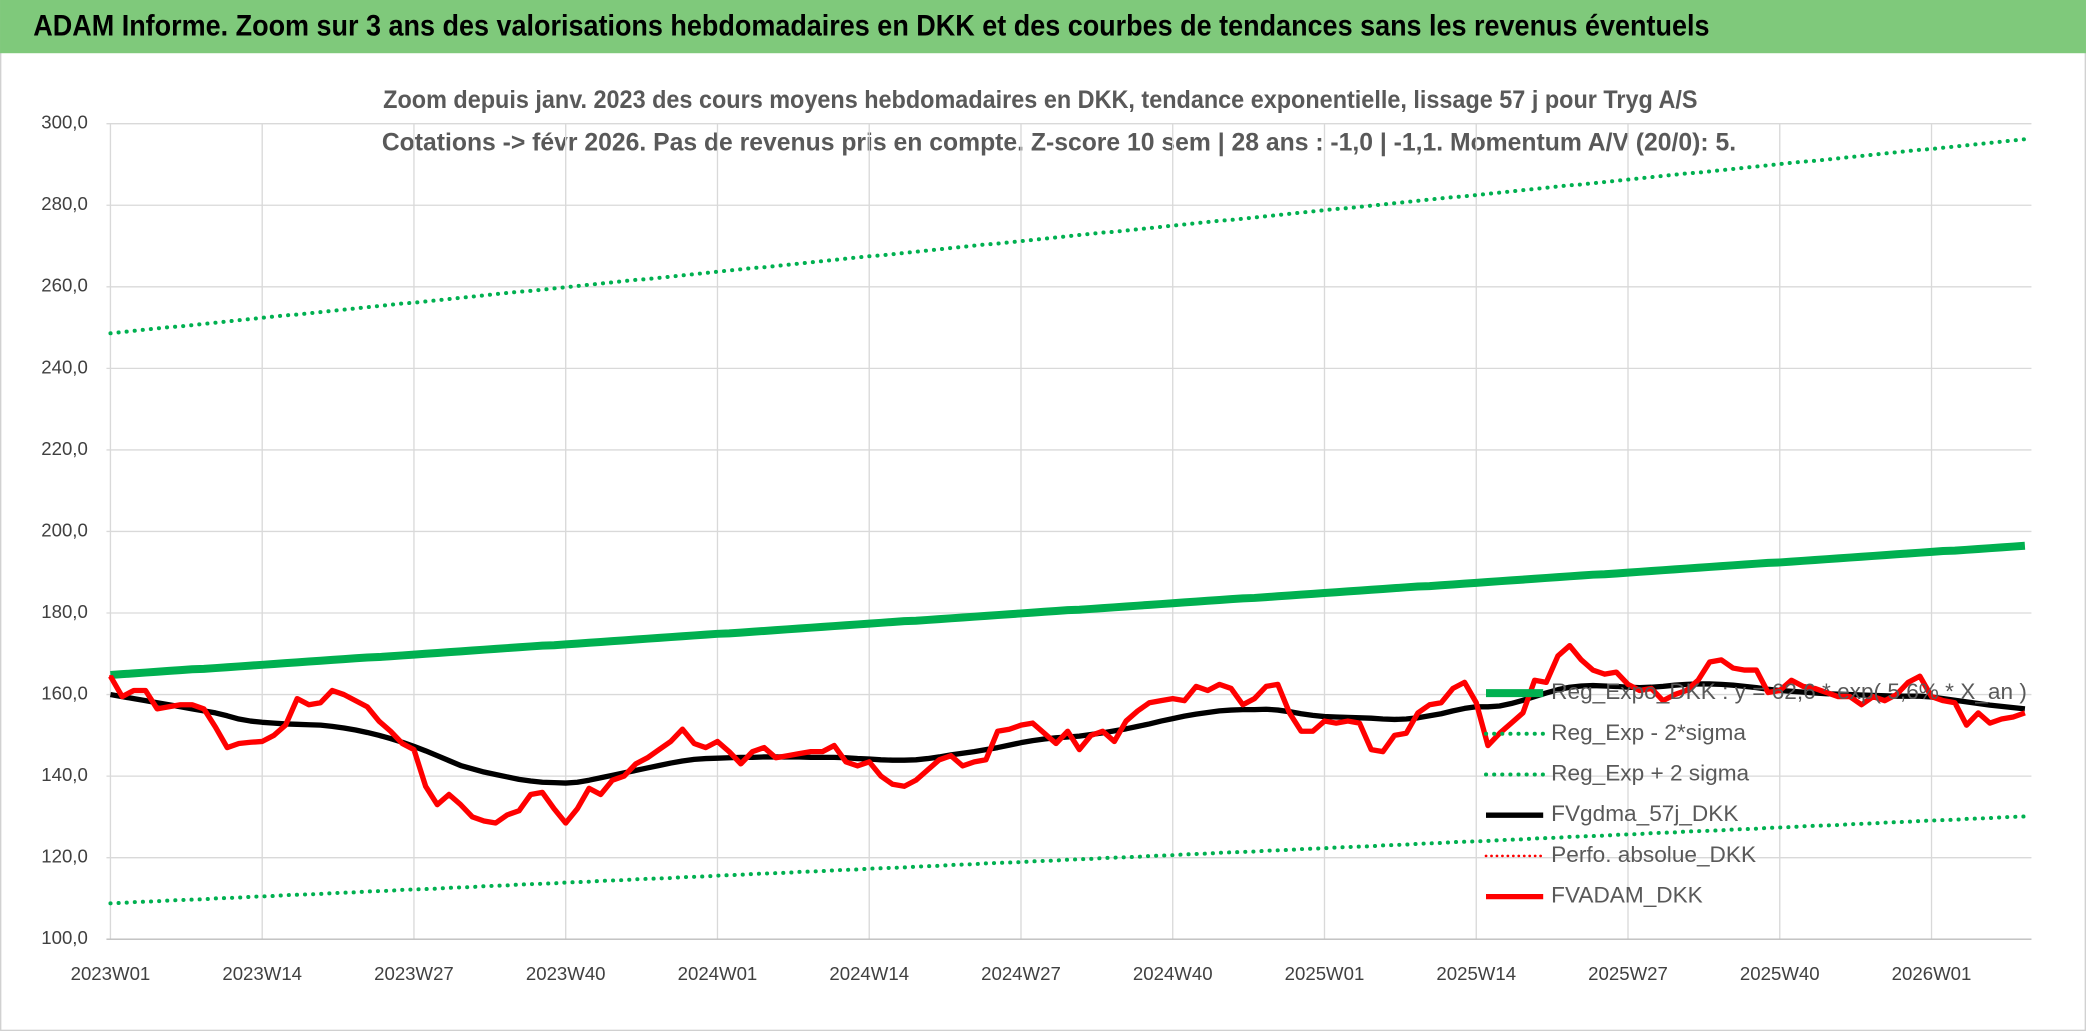  What do you see at coordinates (1780, 973) in the screenshot?
I see `x-tick-label: 2025W40` at bounding box center [1780, 973].